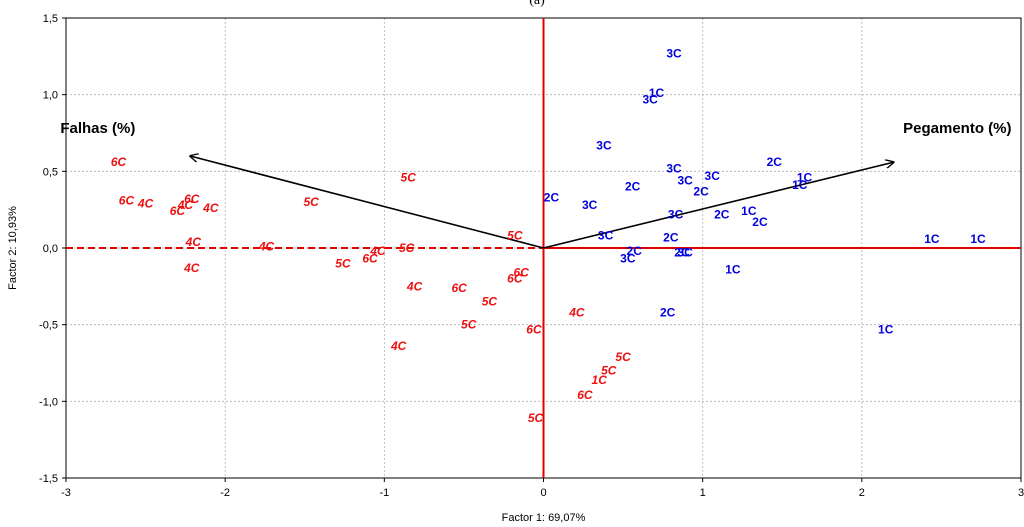 This screenshot has width=1024, height=527. What do you see at coordinates (50, 19) in the screenshot?
I see `y-tick-label: 1,5` at bounding box center [50, 19].